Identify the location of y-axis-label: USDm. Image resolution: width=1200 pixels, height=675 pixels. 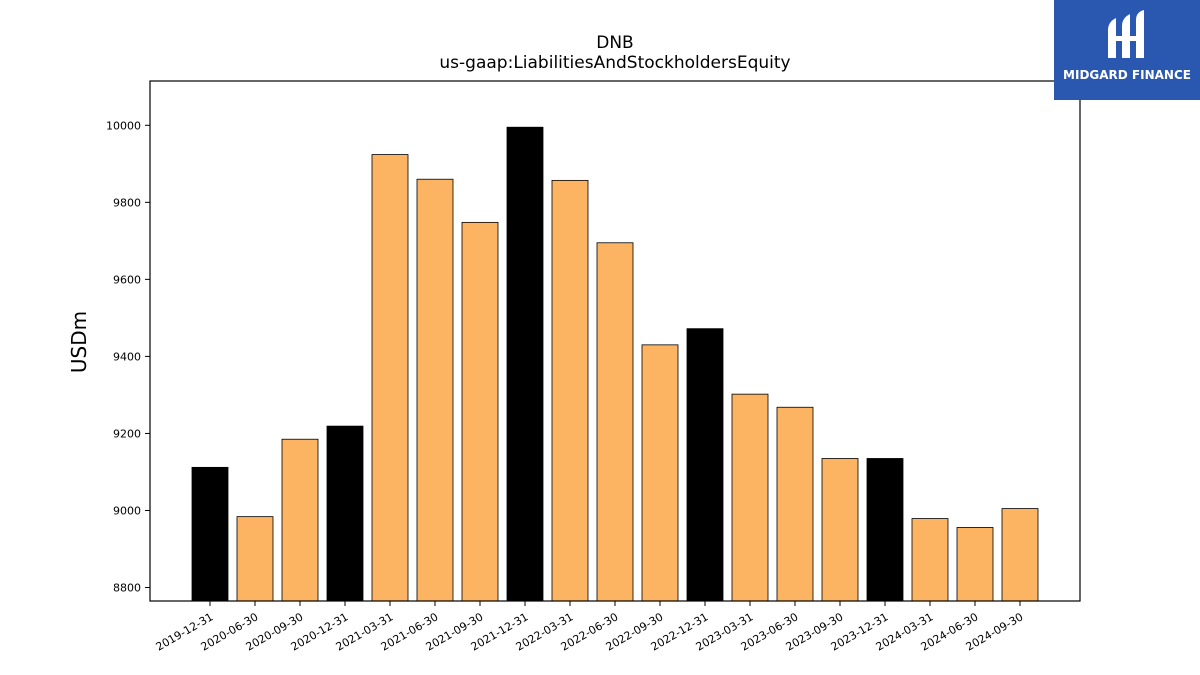
(79, 342).